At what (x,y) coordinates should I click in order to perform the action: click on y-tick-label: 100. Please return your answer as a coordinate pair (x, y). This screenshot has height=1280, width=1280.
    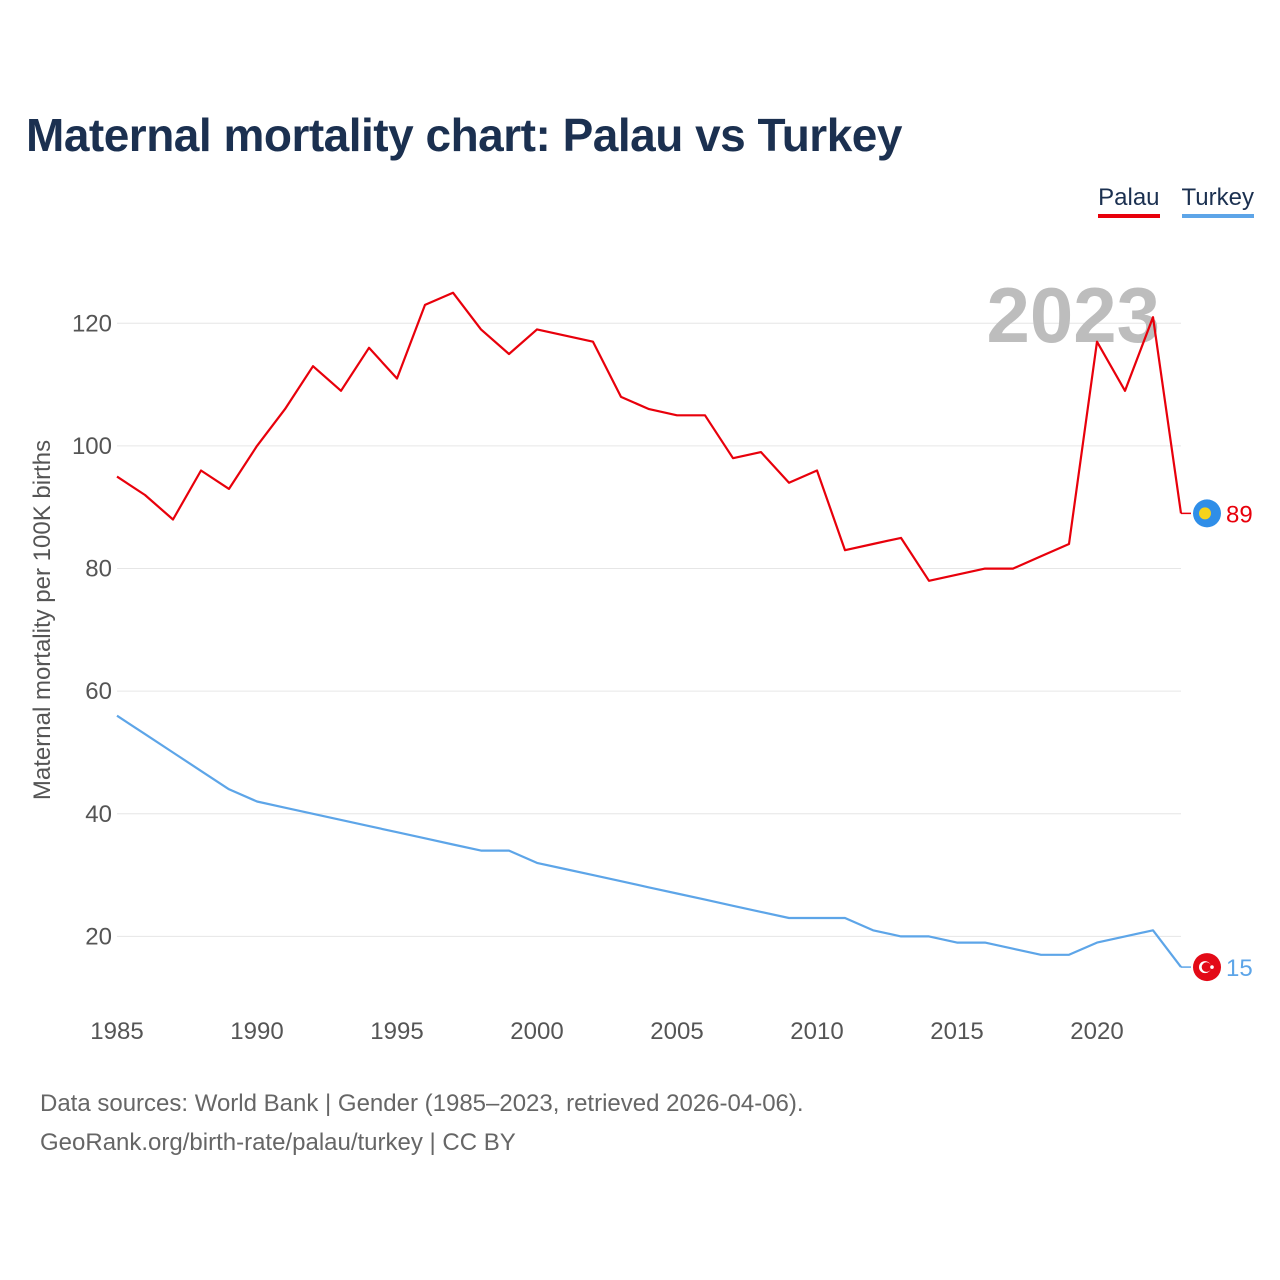
    Looking at the image, I should click on (92, 446).